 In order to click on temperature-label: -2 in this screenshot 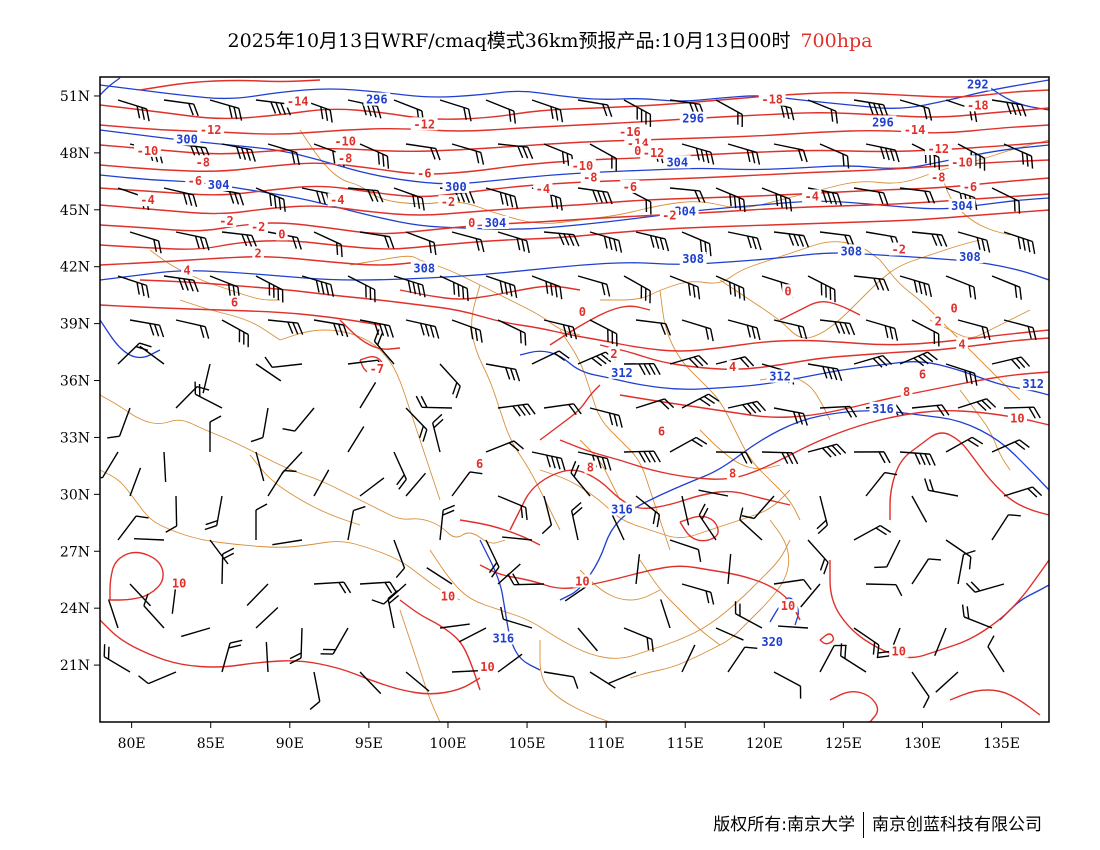, I will do `click(258, 227)`.